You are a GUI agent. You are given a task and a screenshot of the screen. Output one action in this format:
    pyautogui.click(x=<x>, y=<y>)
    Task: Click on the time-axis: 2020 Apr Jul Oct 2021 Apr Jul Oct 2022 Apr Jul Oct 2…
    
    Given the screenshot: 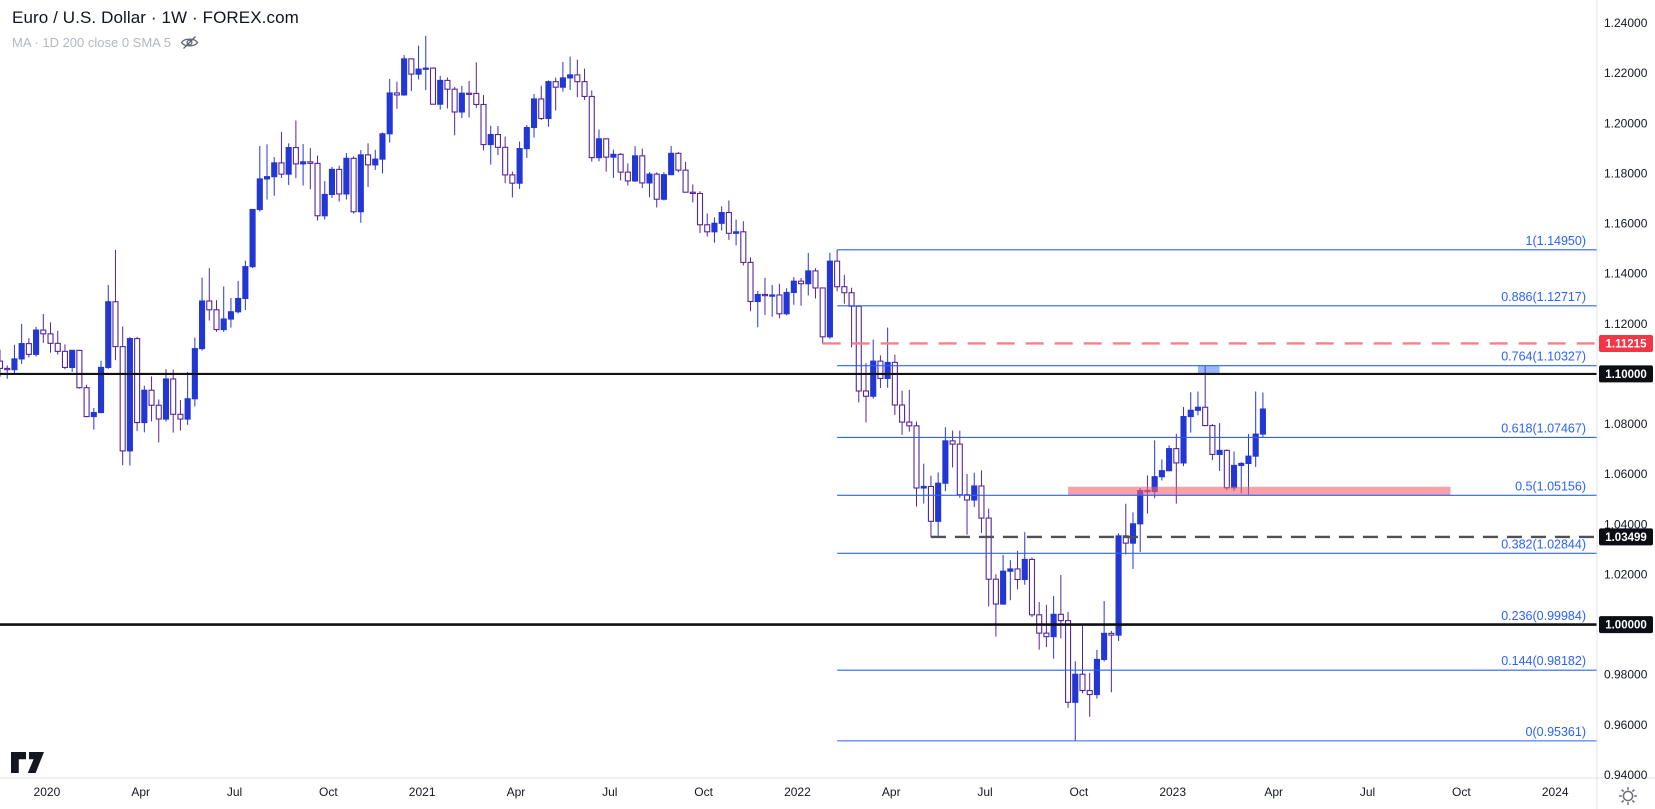 What is the action you would take?
    pyautogui.click(x=801, y=792)
    